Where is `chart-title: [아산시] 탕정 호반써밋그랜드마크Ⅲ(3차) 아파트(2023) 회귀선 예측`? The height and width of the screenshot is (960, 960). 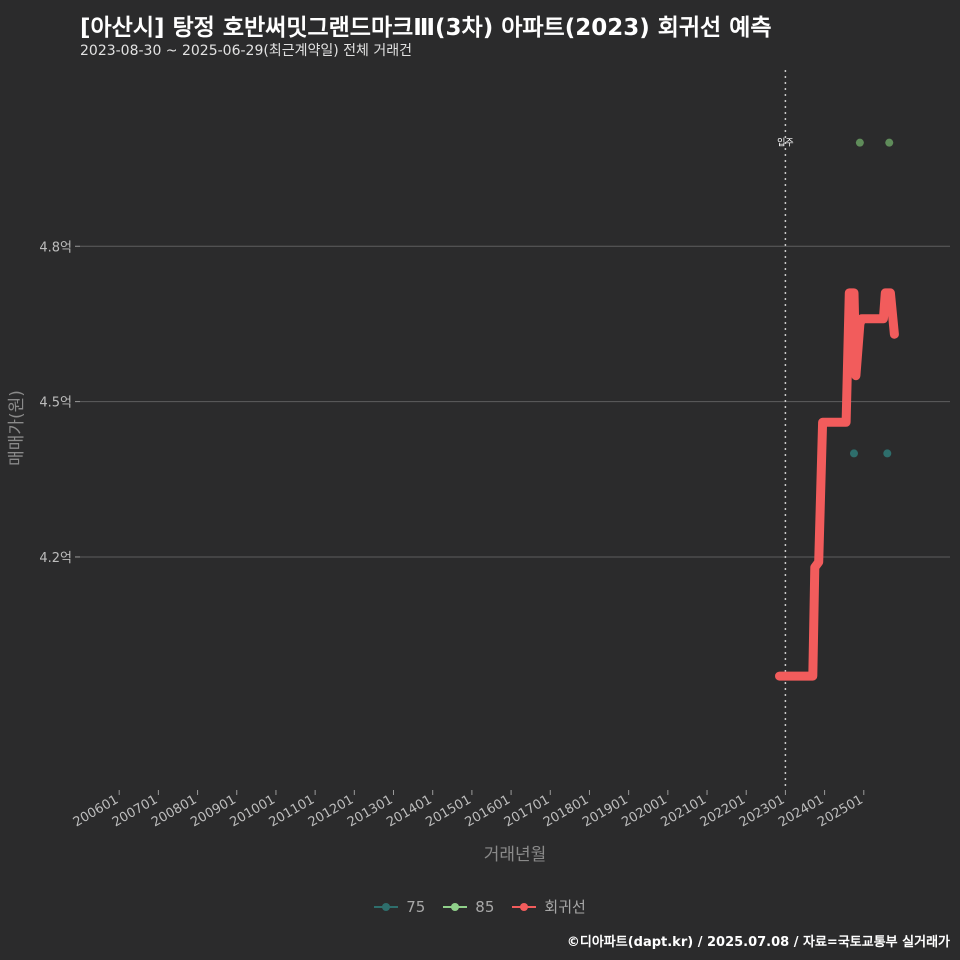
chart-title: [아산시] 탕정 호반써밋그랜드마크Ⅲ(3차) 아파트(2023) 회귀선 예측 is located at coordinates (426, 28).